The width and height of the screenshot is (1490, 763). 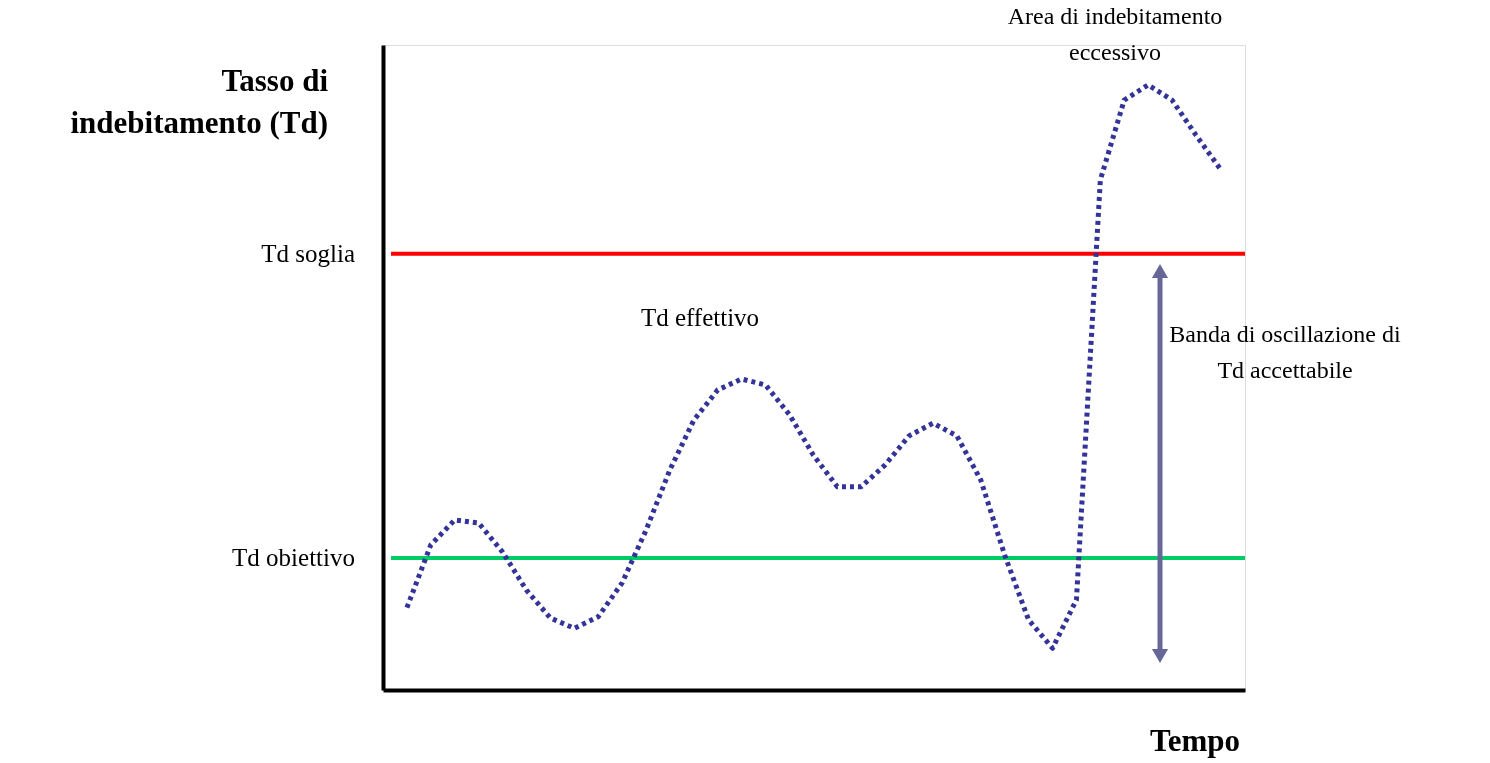 What do you see at coordinates (1115, 34) in the screenshot?
I see `text: Area di indebitamento eccessivo` at bounding box center [1115, 34].